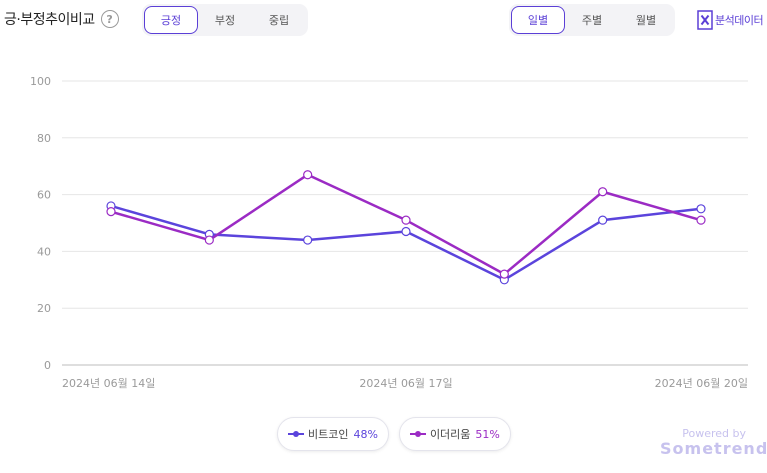 This screenshot has width=767, height=473. What do you see at coordinates (171, 20) in the screenshot?
I see `tab-positive: 긍정` at bounding box center [171, 20].